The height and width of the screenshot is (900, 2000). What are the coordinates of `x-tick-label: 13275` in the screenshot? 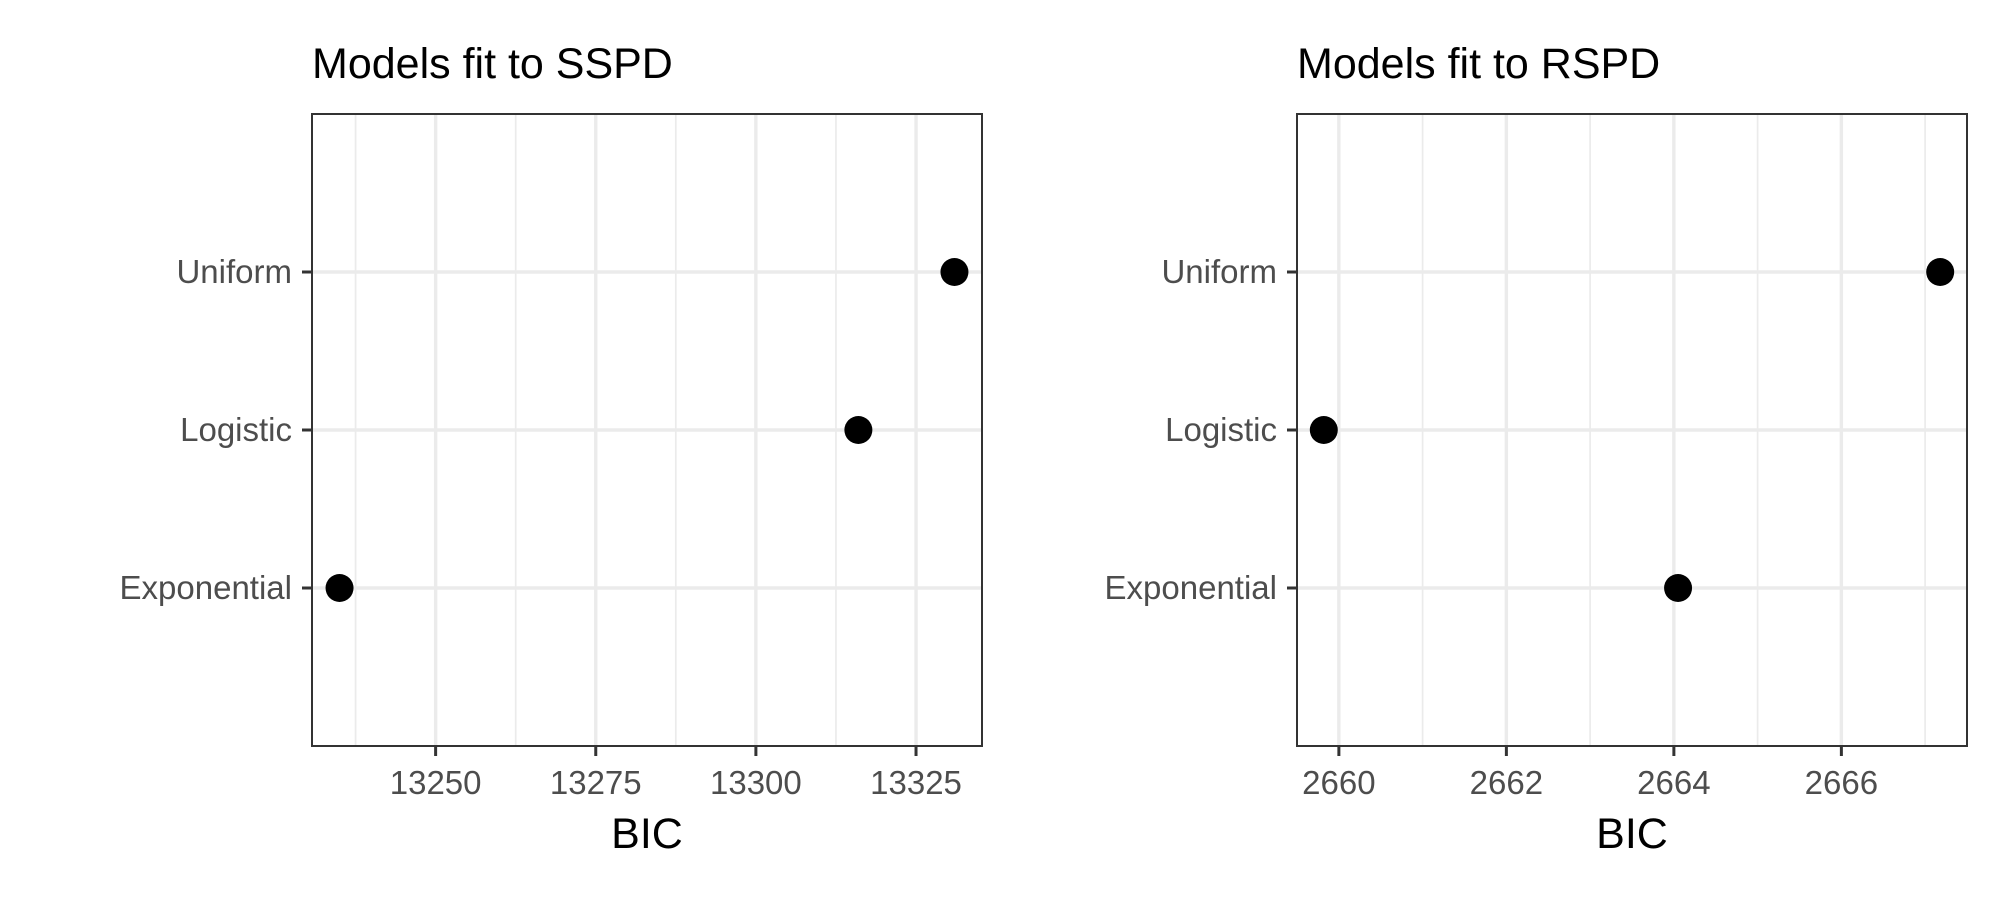 It's located at (596, 782).